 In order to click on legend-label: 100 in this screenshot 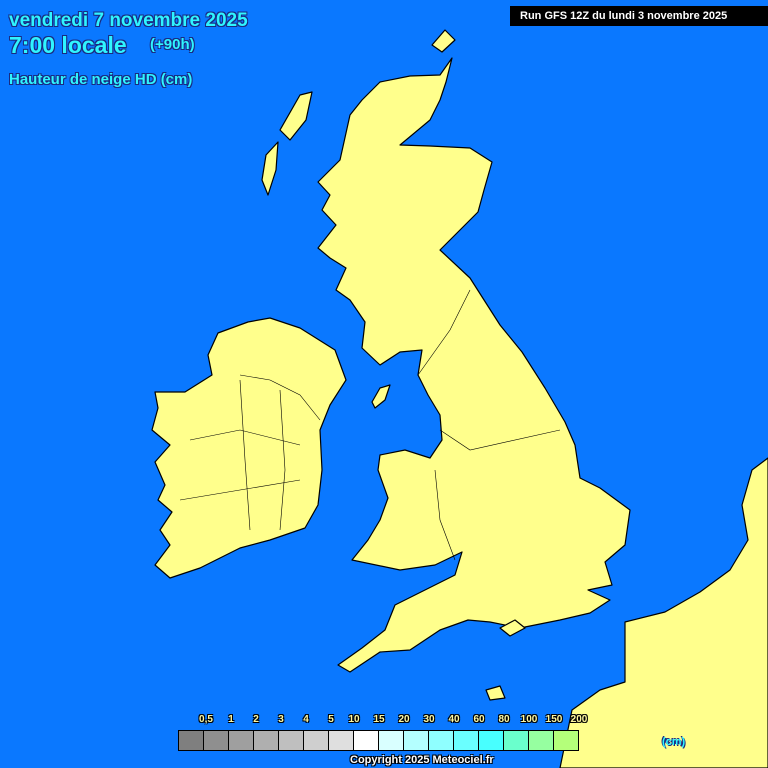, I will do `click(529, 719)`.